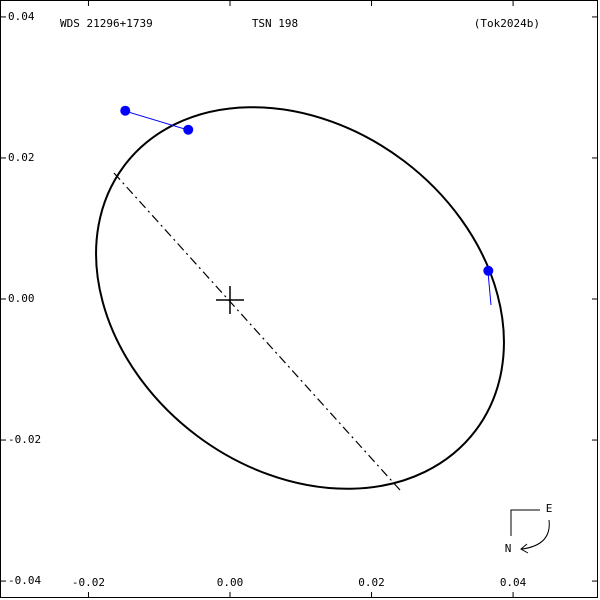 This screenshot has height=600, width=600. Describe the element at coordinates (513, 582) in the screenshot. I see `x-tick-label: 0.04` at that location.